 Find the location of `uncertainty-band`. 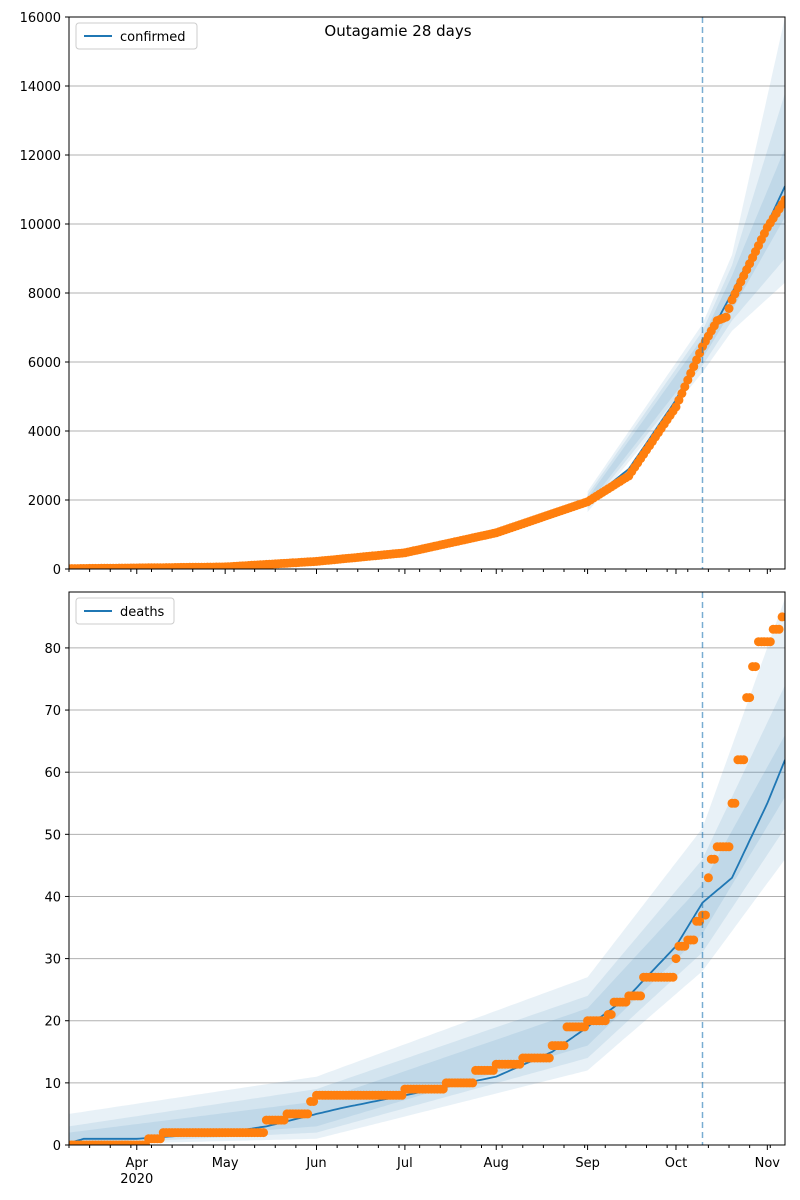

uncertainty-band is located at coordinates (686, 300).